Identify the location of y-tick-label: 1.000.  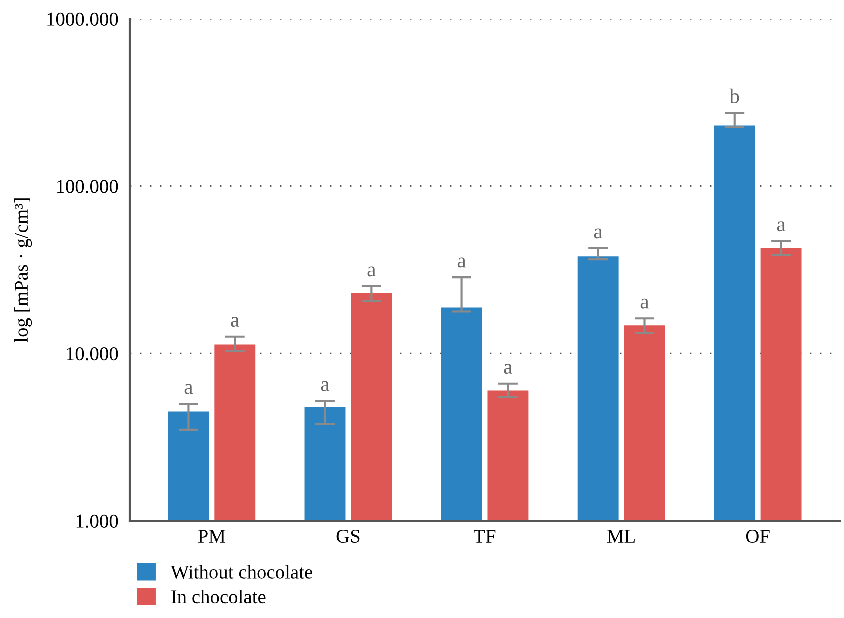
(97, 521).